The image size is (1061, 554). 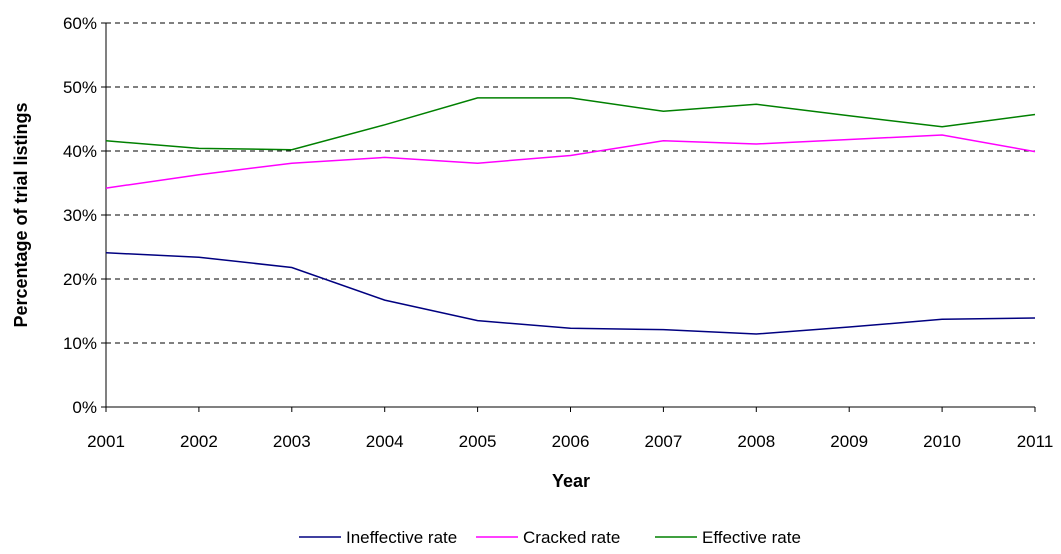 What do you see at coordinates (80, 279) in the screenshot?
I see `y-tick-label: 20%` at bounding box center [80, 279].